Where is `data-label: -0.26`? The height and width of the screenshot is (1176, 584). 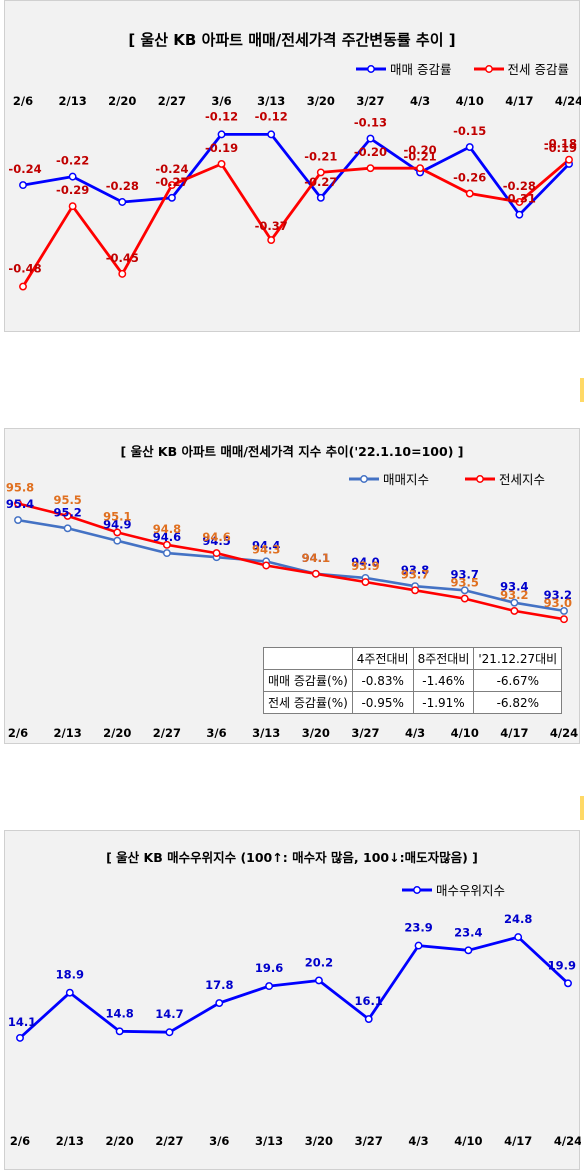
data-label: -0.26 is located at coordinates (469, 178).